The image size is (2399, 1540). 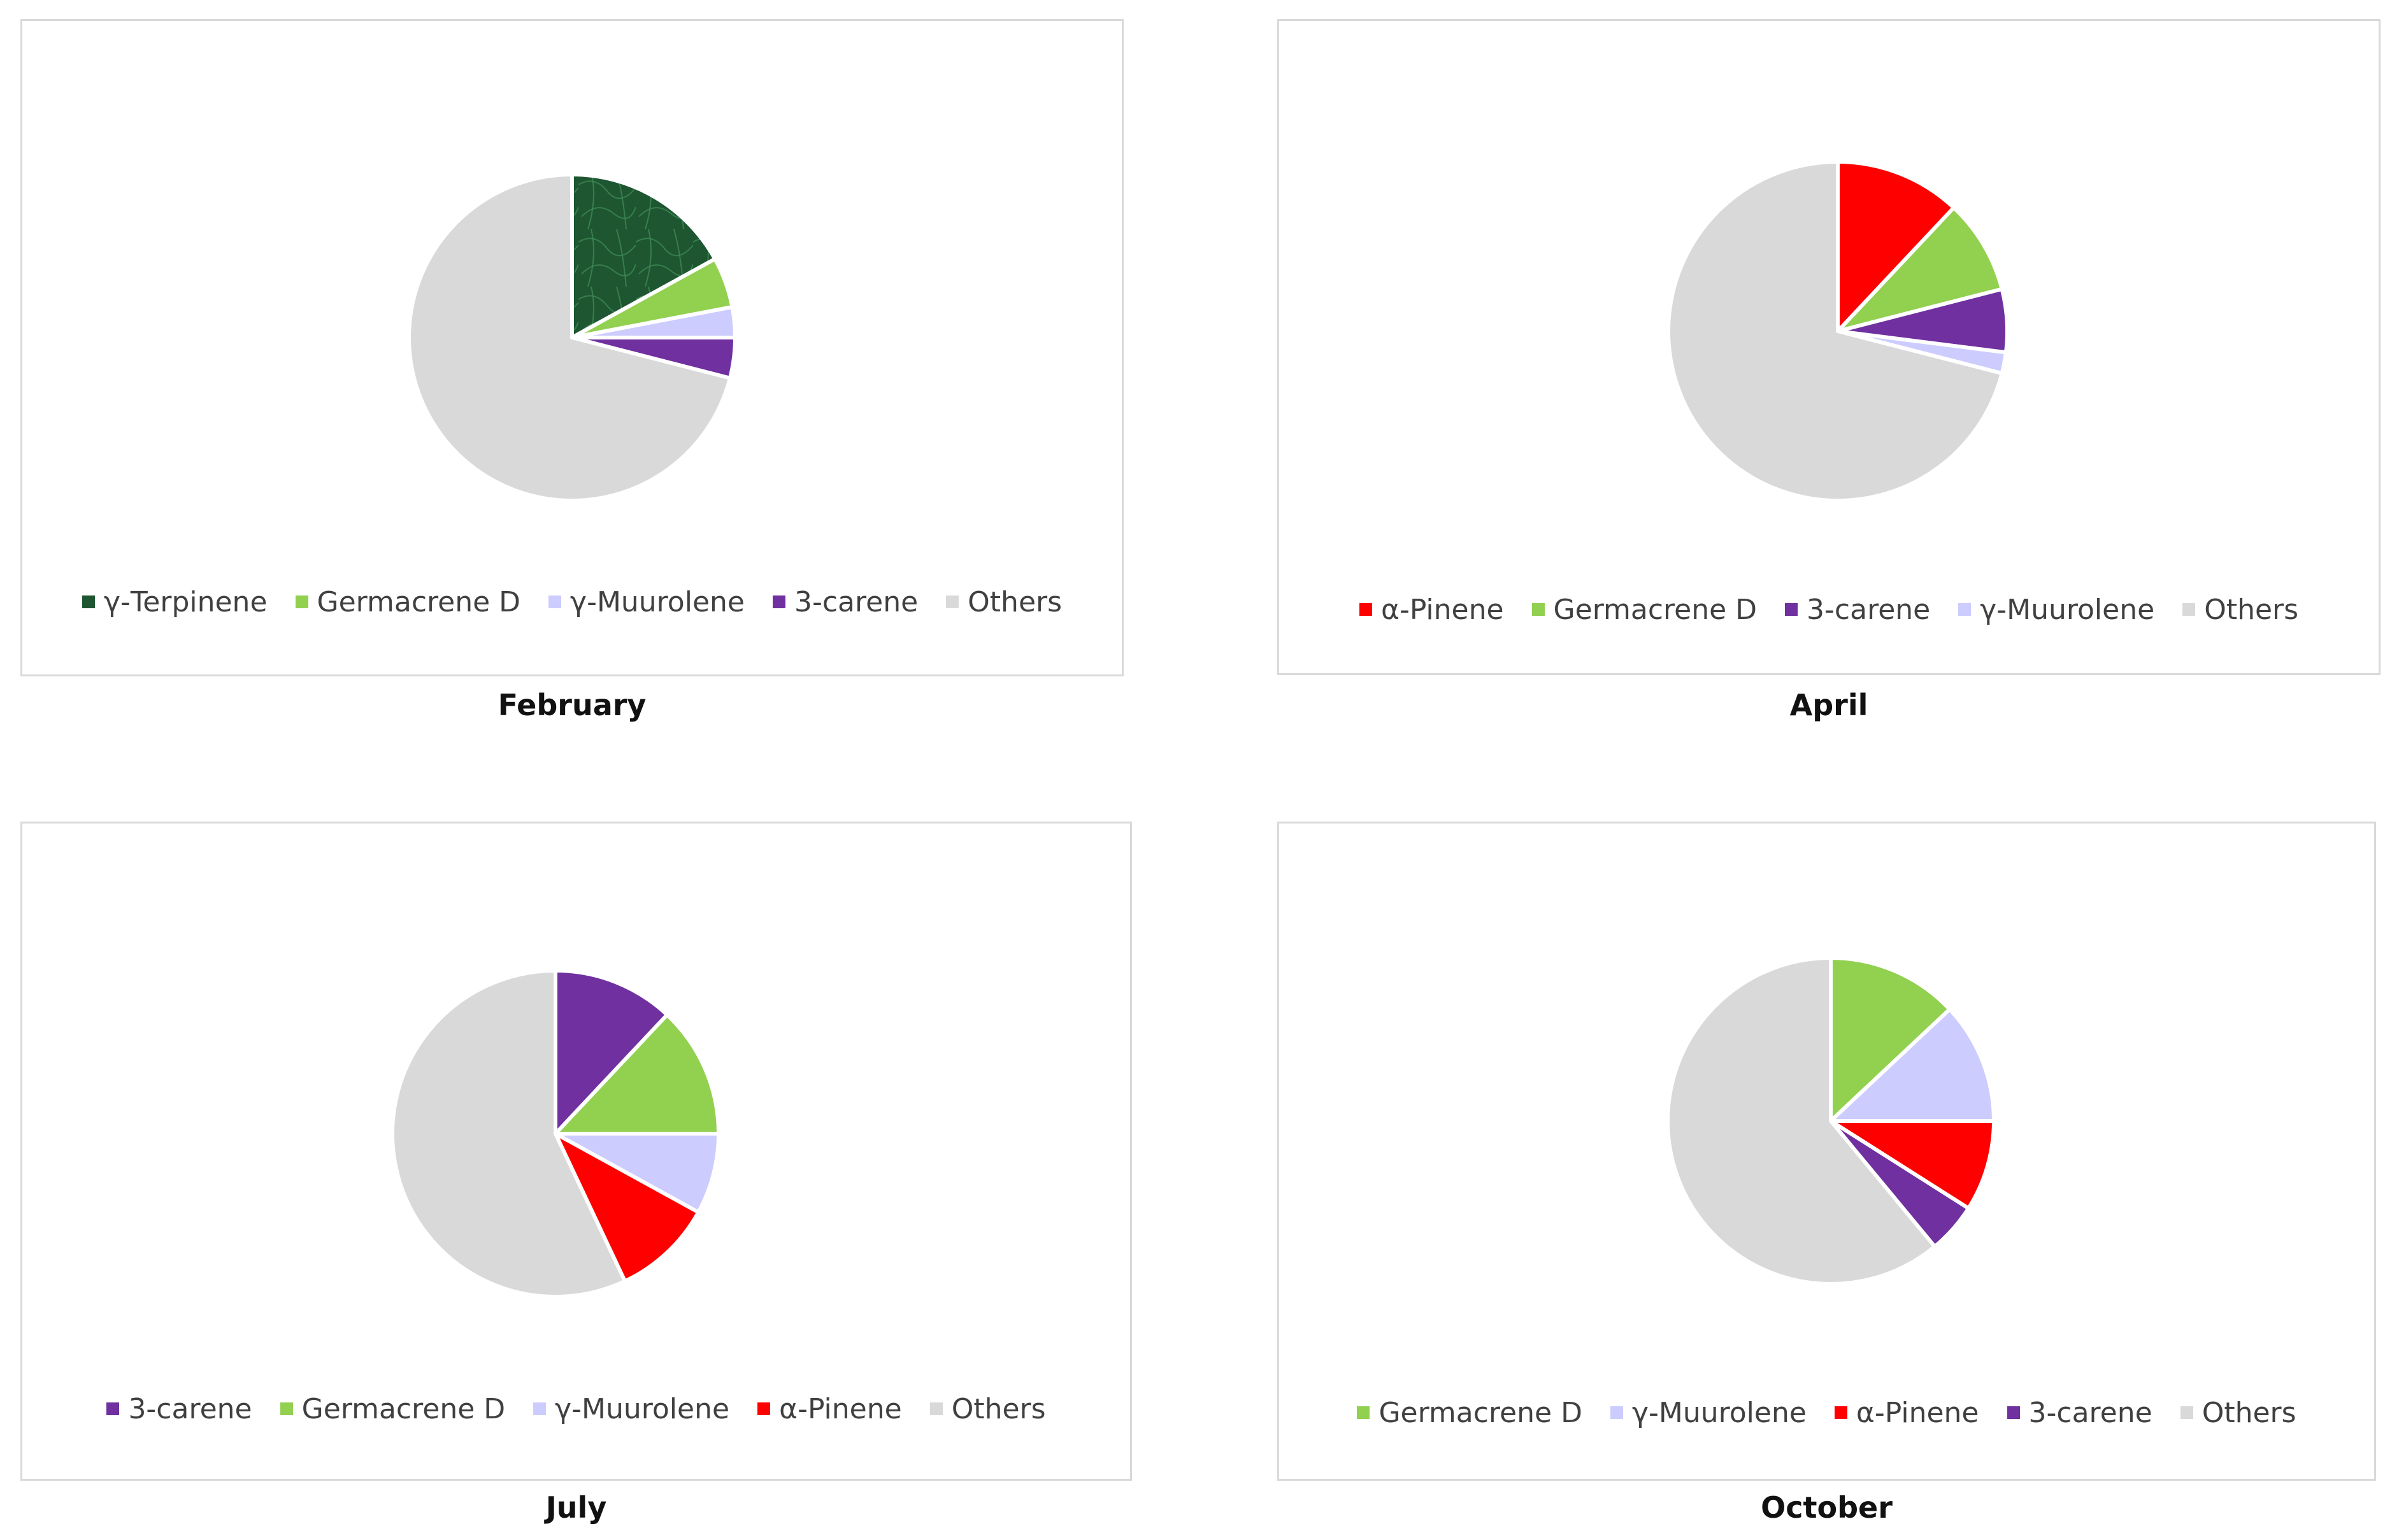 What do you see at coordinates (576, 1507) in the screenshot?
I see `chart-caption: July` at bounding box center [576, 1507].